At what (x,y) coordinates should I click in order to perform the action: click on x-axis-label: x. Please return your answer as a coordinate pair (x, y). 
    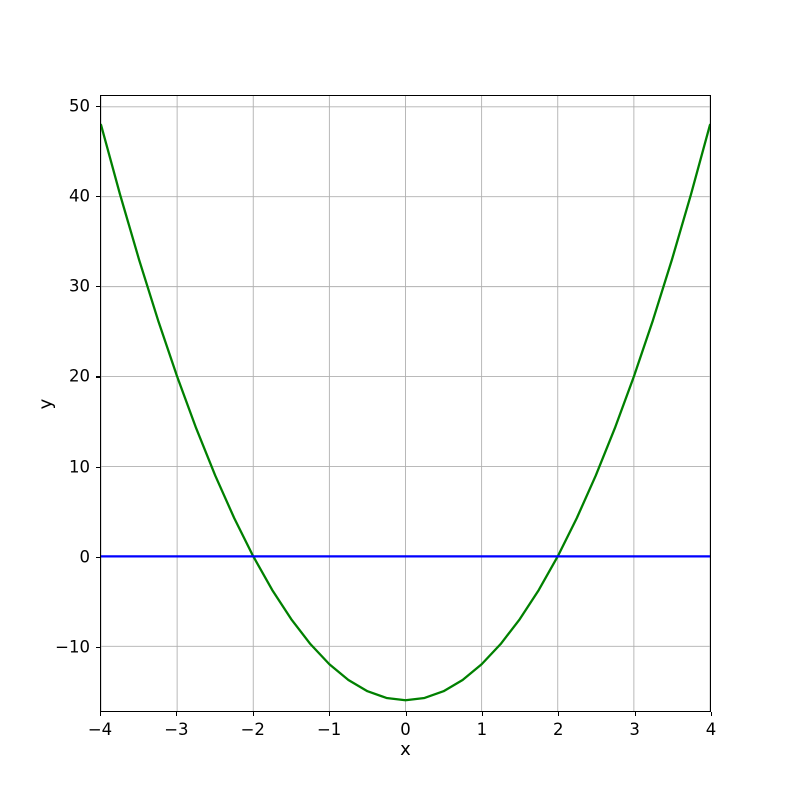
    Looking at the image, I should click on (405, 749).